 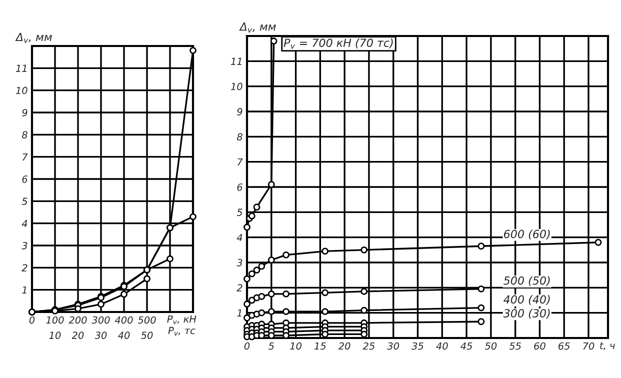 I want to click on x-tick-label: 45, so click(x=466, y=346).